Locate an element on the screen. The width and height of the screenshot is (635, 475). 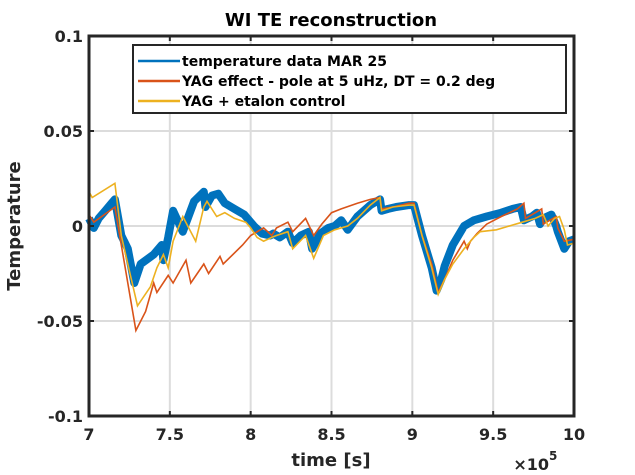
y-tick-label: 0.05 is located at coordinates (63, 131).